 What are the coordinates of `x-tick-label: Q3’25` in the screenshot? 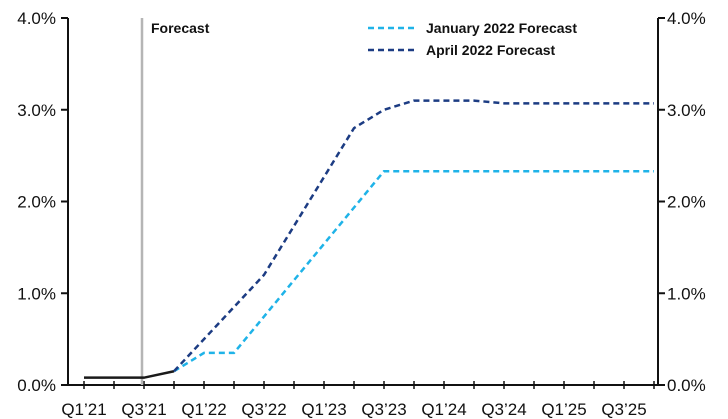 It's located at (623, 409).